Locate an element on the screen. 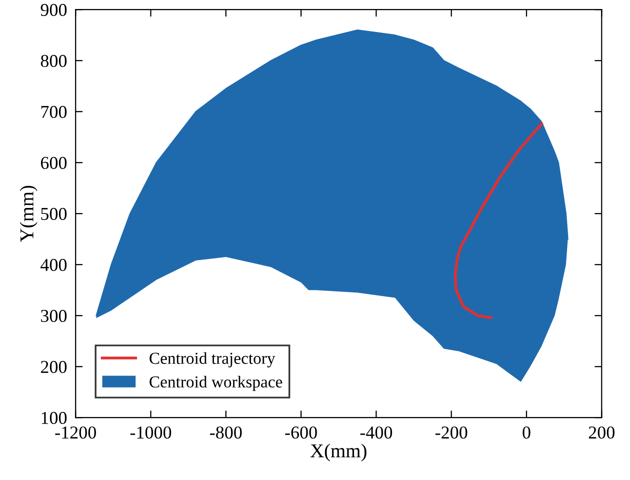 Image resolution: width=630 pixels, height=480 pixels. line-series is located at coordinates (498, 221).